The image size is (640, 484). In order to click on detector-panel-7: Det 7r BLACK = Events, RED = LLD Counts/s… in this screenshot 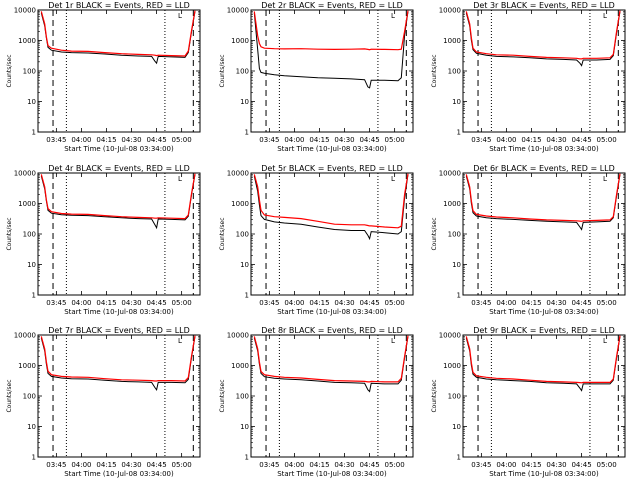, I will do `click(103, 402)`.